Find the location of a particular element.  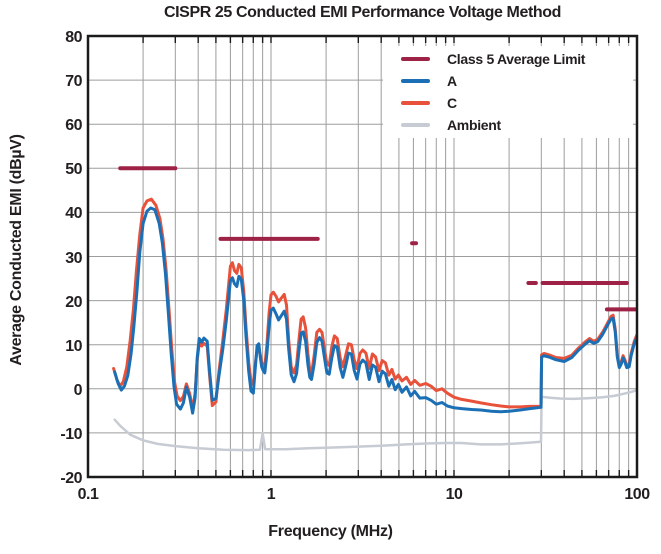

x-tick-label: 1 is located at coordinates (271, 494).